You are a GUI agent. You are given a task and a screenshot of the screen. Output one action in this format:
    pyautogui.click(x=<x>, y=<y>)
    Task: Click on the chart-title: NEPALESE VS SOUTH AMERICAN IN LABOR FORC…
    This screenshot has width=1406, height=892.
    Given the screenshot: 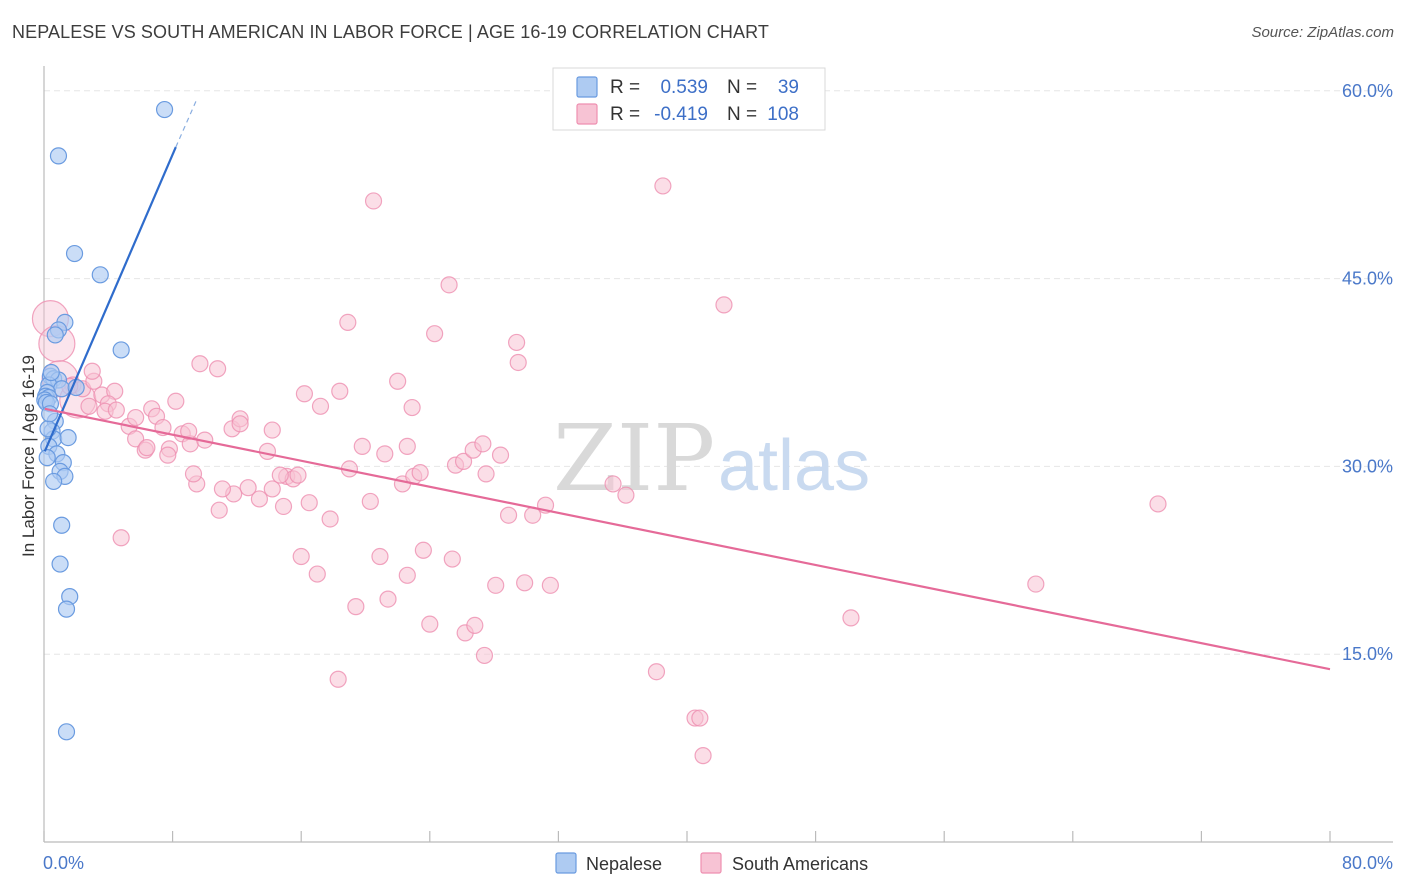 What is the action you would take?
    pyautogui.click(x=390, y=32)
    